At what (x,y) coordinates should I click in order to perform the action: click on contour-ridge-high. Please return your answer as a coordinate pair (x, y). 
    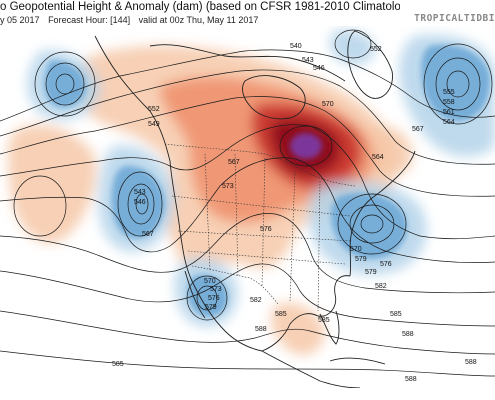
    Looking at the image, I should click on (306, 146).